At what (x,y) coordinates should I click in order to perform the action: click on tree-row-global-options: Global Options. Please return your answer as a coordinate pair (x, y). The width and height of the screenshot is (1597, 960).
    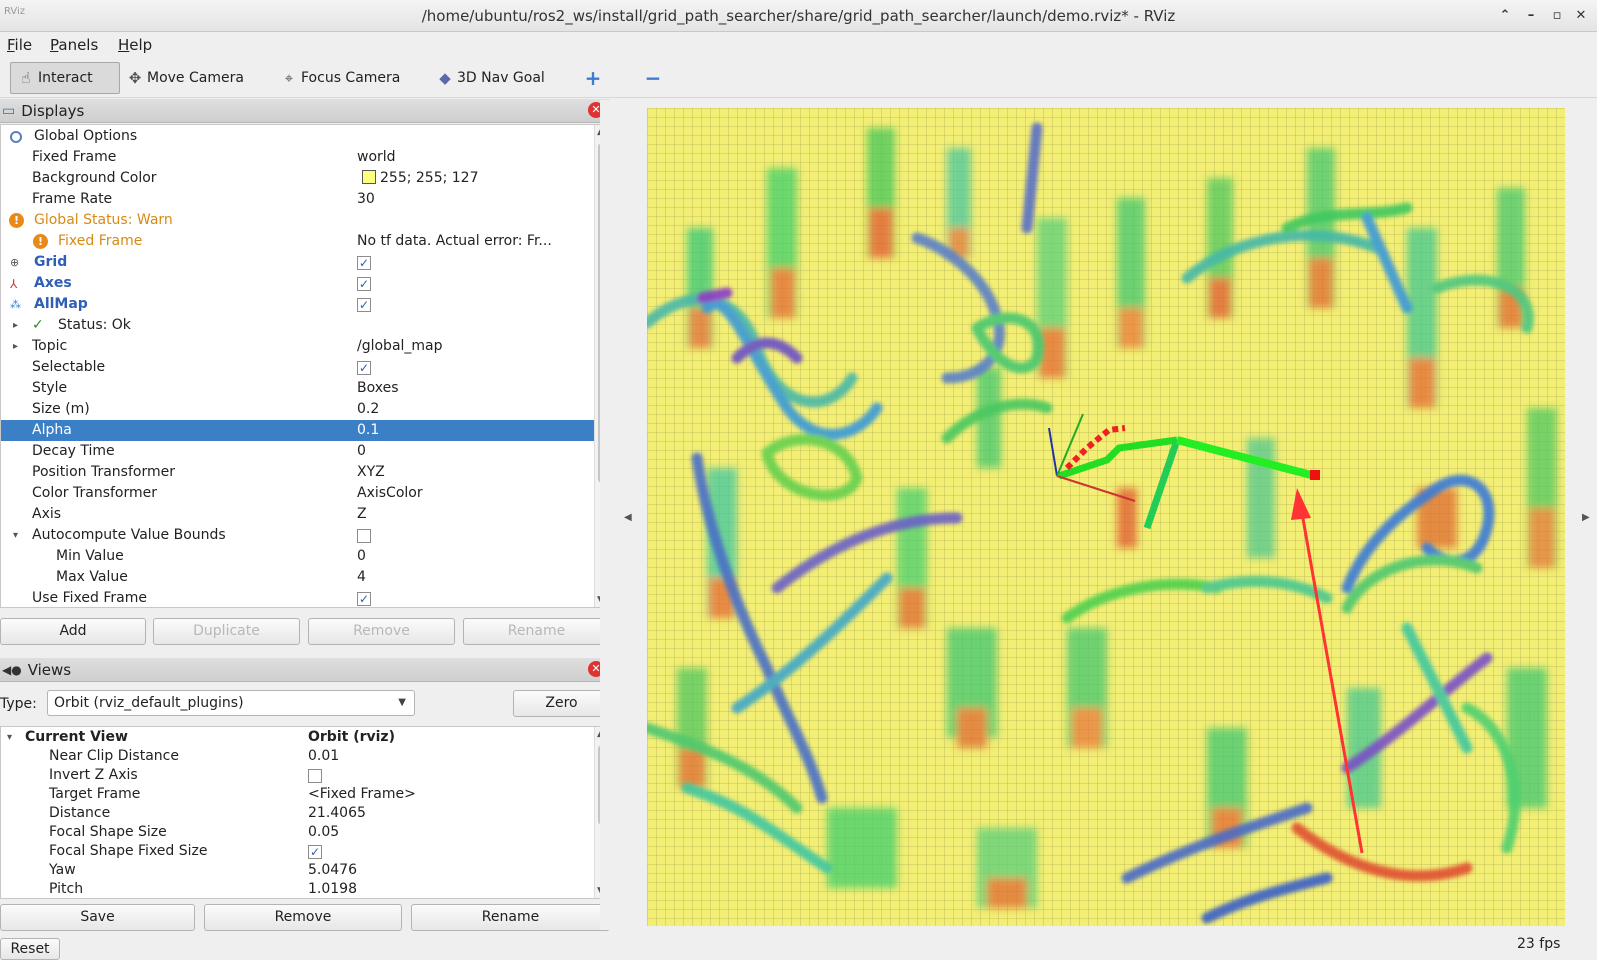
    Looking at the image, I should click on (298, 136).